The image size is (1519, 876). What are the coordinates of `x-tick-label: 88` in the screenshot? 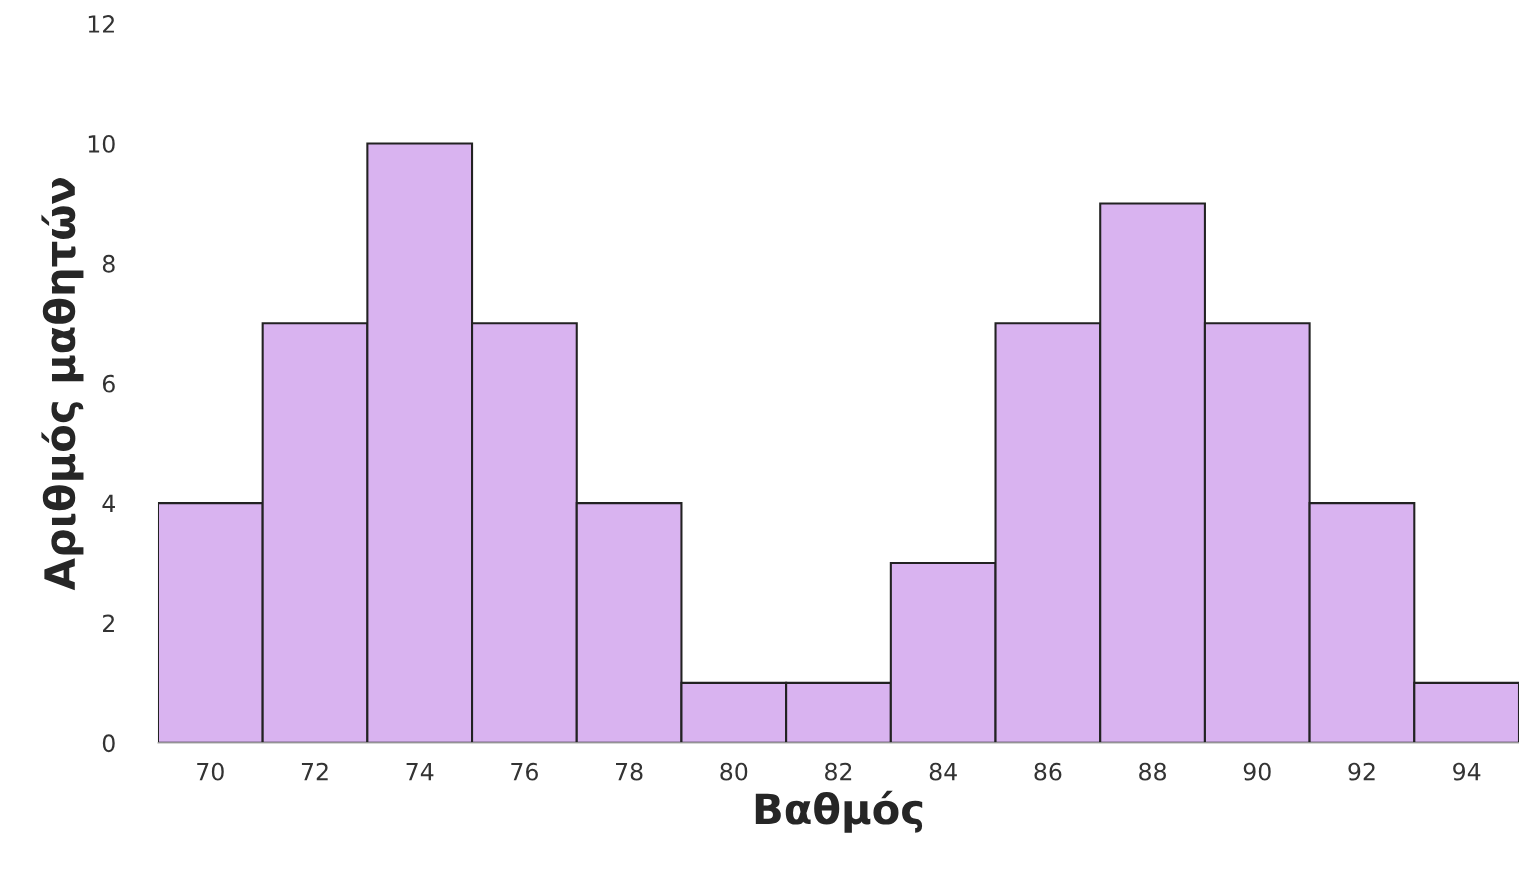 It's located at (1152, 771).